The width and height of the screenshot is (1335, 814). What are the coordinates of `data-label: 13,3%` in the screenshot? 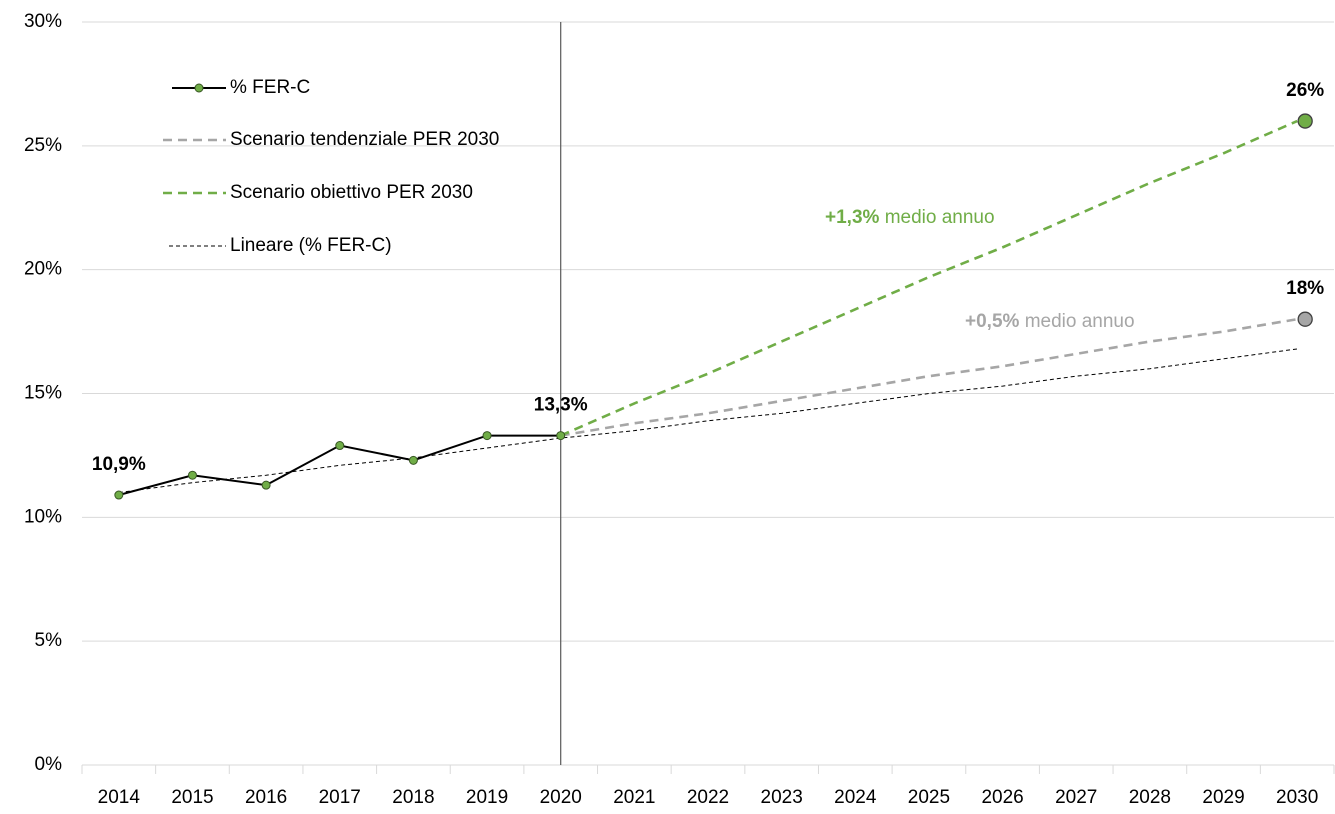 It's located at (561, 405).